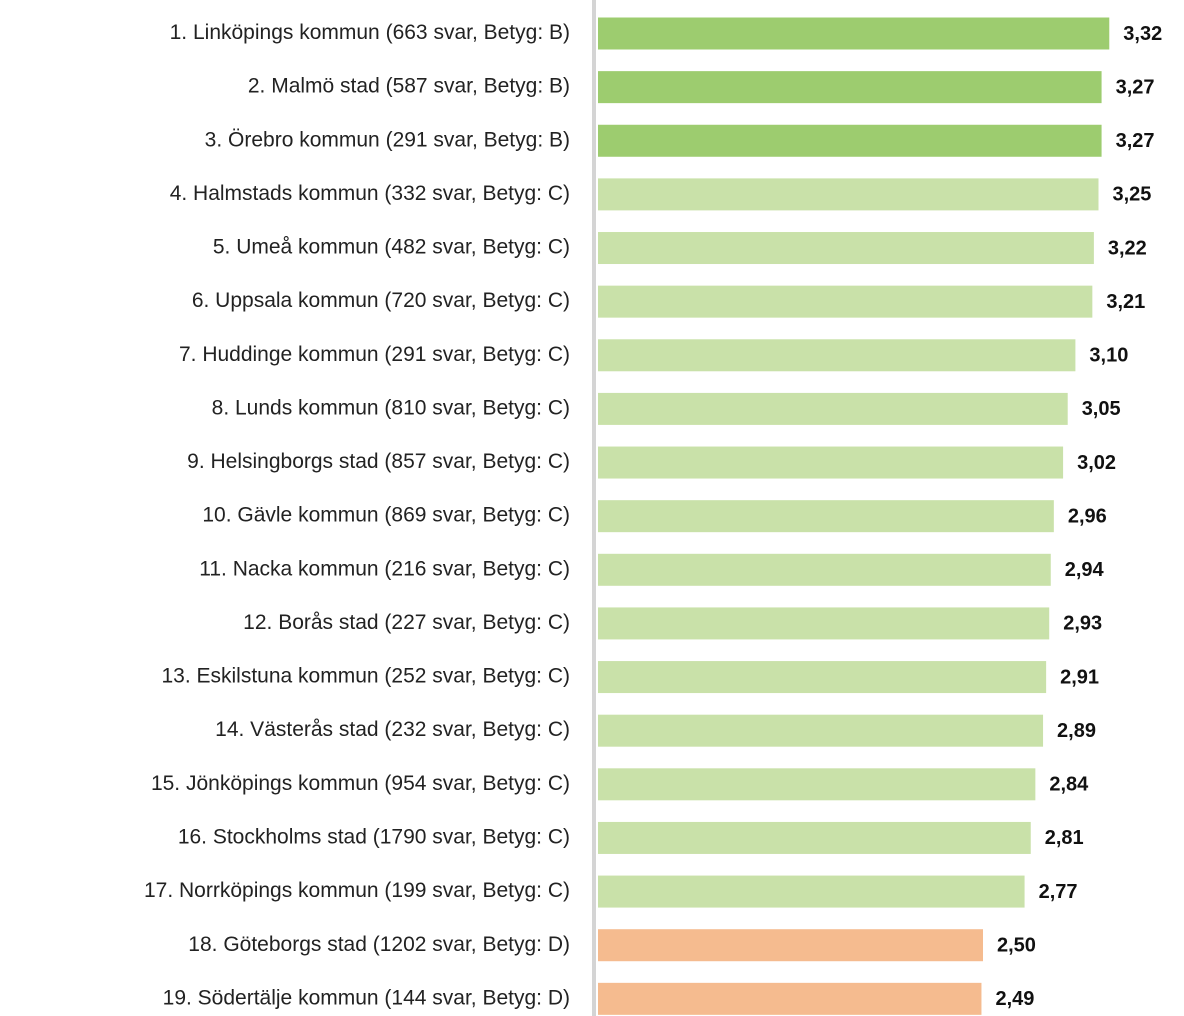 The width and height of the screenshot is (1184, 1016). Describe the element at coordinates (1014, 999) in the screenshot. I see `value-label: 2,49` at that location.